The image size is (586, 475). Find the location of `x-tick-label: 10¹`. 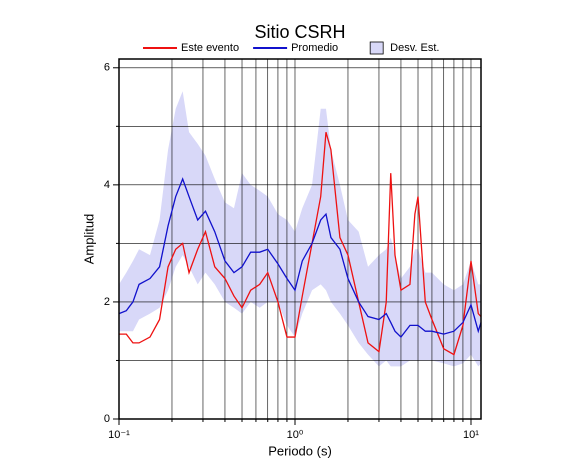

x-tick-label: 10¹ is located at coordinates (471, 435).